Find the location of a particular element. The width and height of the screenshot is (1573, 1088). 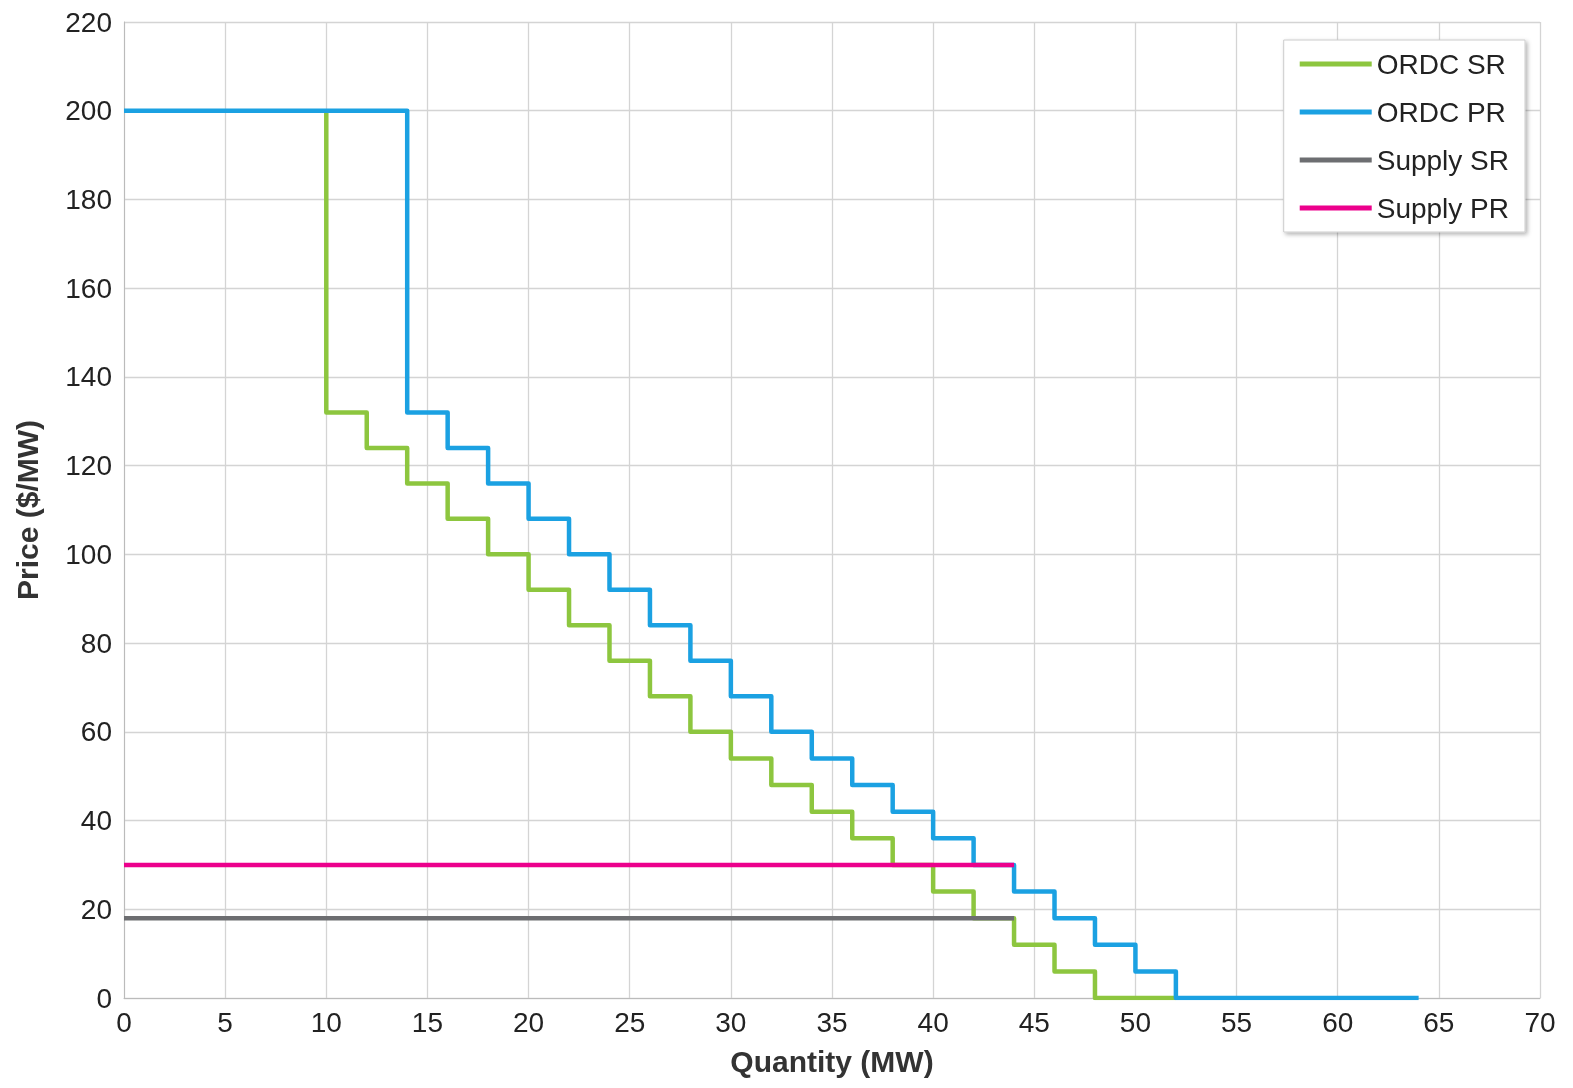

y-axis-title: Price ($/MW) is located at coordinates (27, 510).